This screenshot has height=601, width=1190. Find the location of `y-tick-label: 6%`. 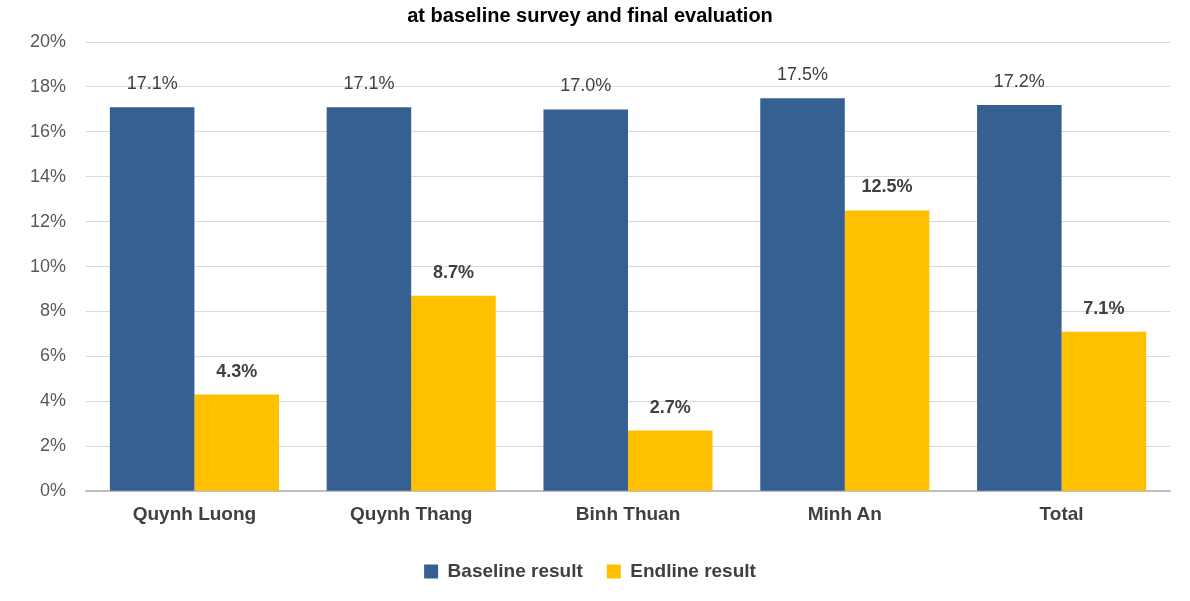

y-tick-label: 6% is located at coordinates (53, 355).